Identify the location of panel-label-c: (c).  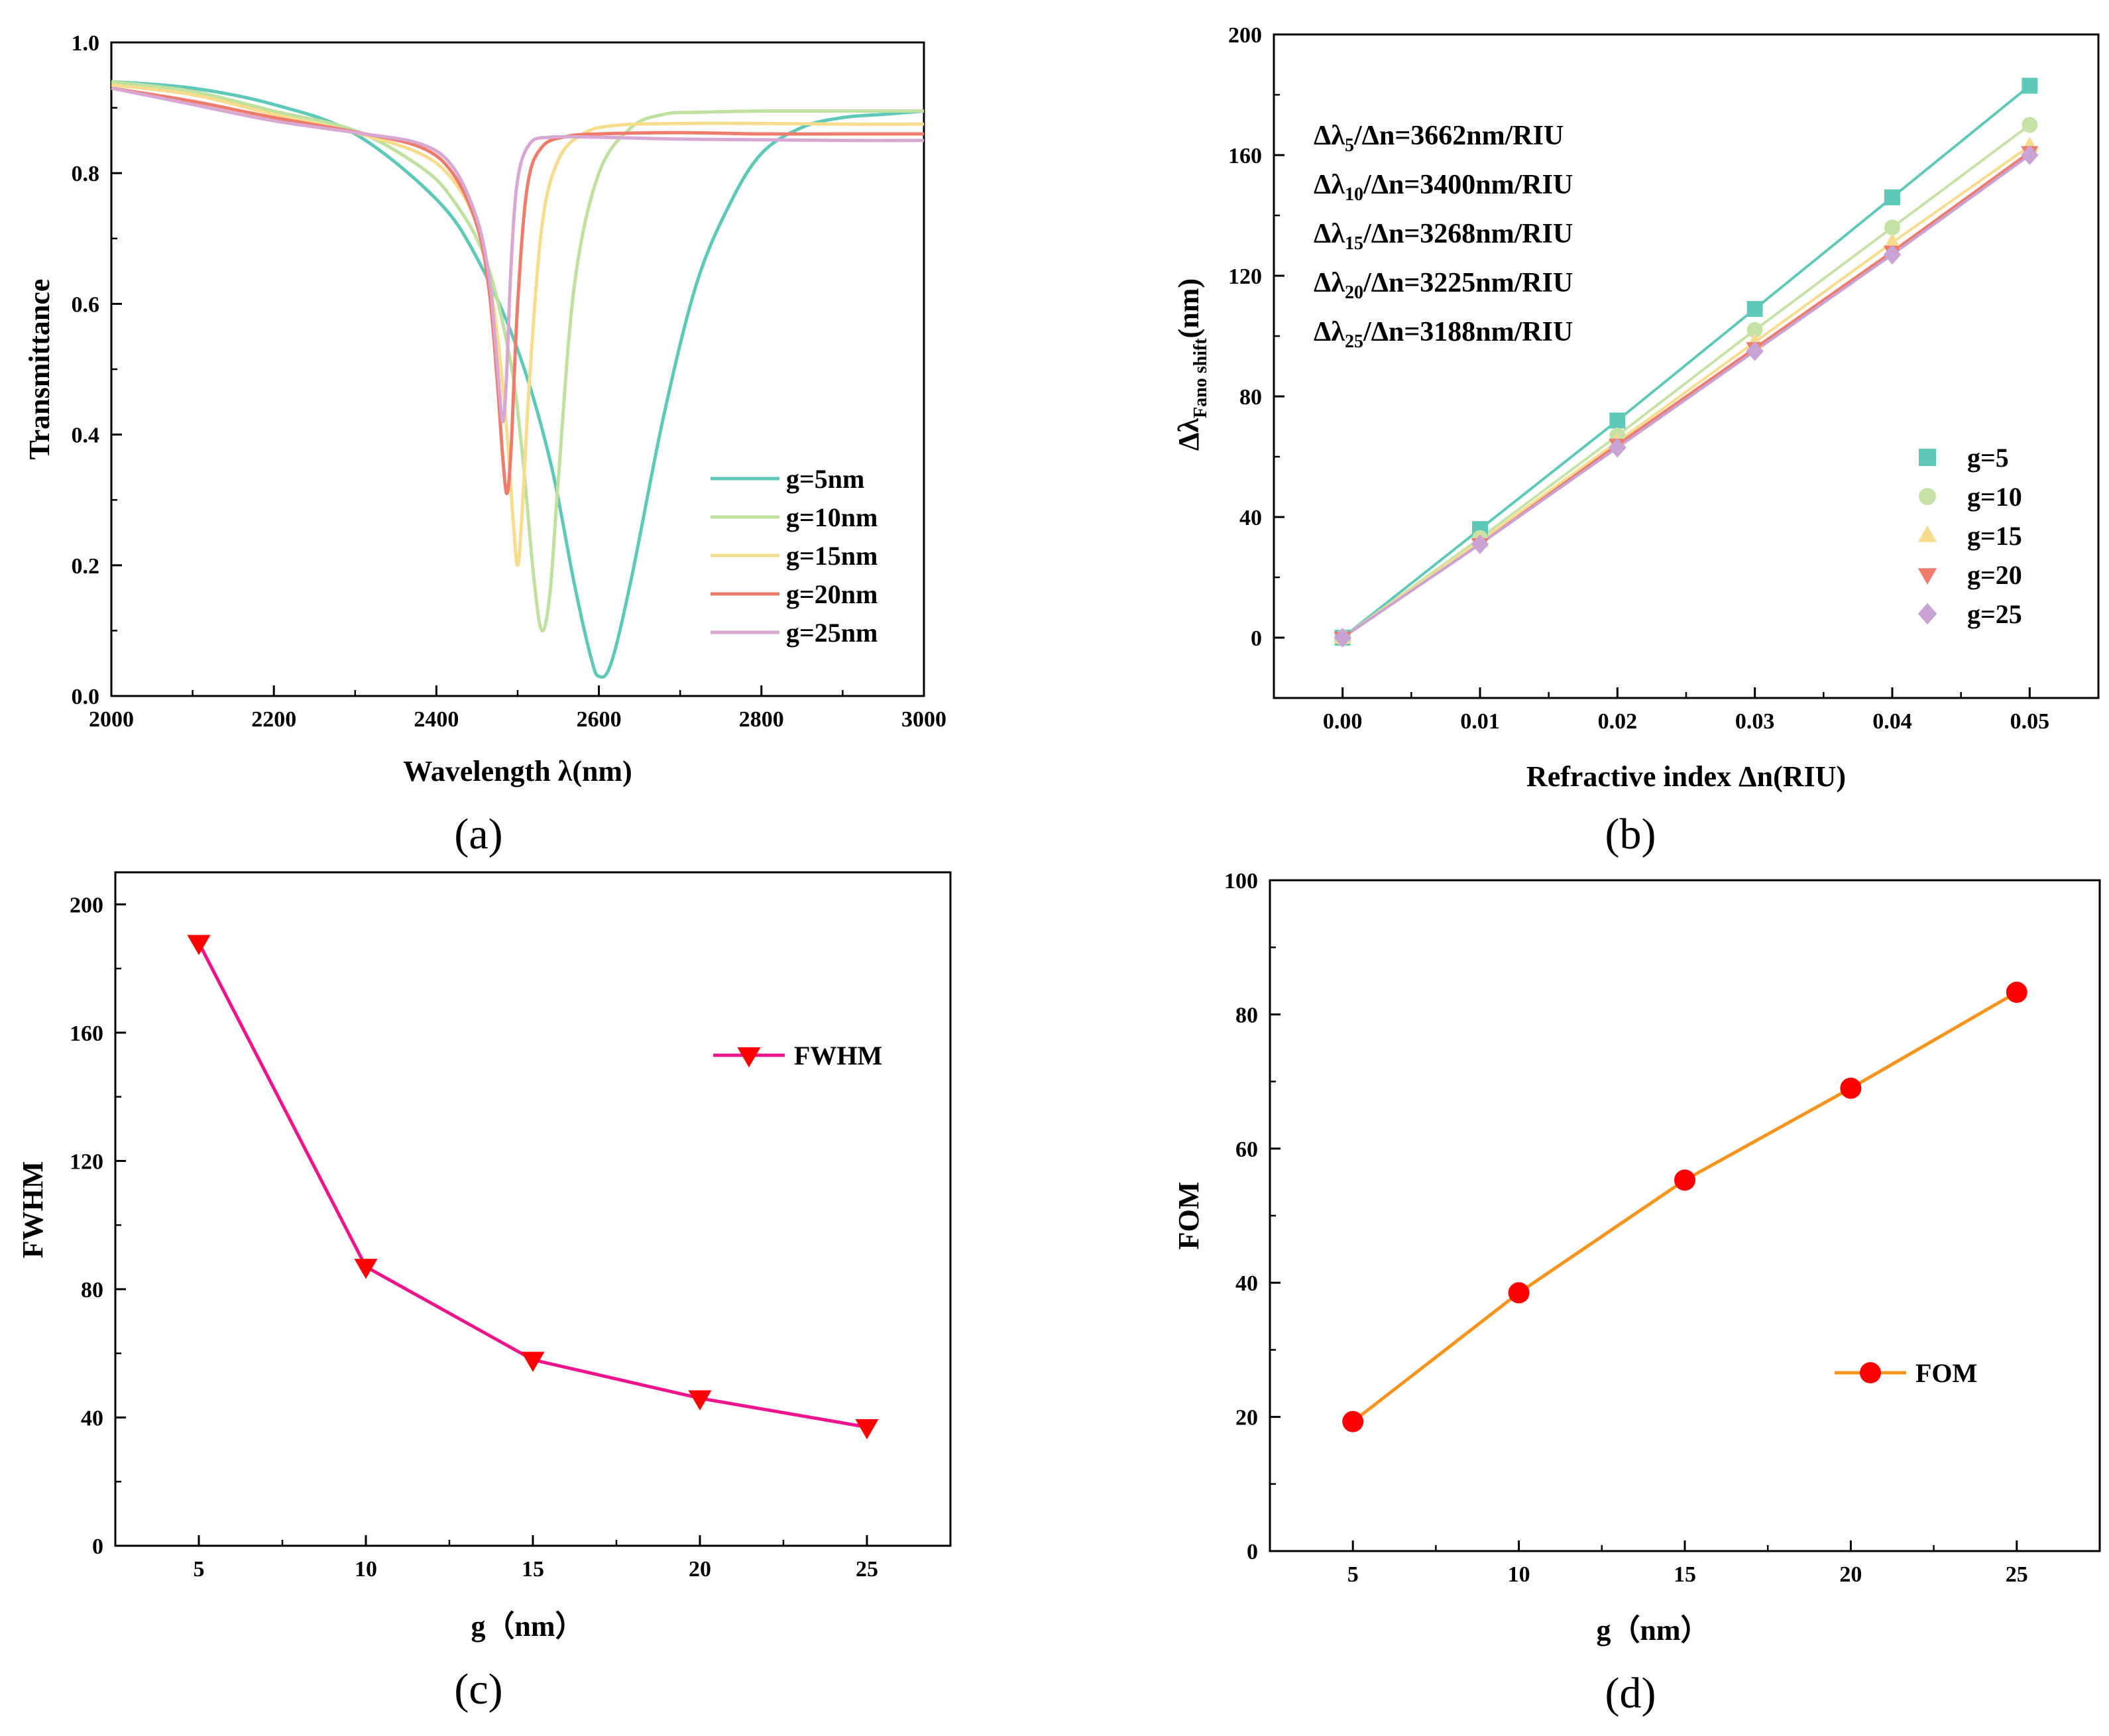
(478, 1689).